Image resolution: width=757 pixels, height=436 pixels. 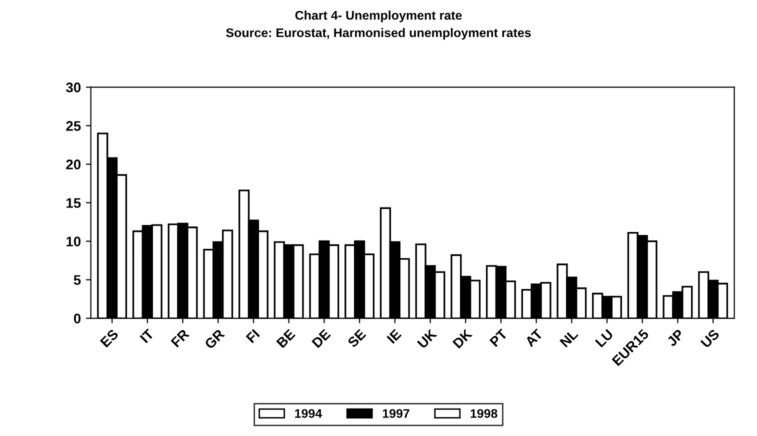 What do you see at coordinates (77, 319) in the screenshot?
I see `y-tick-label: 0` at bounding box center [77, 319].